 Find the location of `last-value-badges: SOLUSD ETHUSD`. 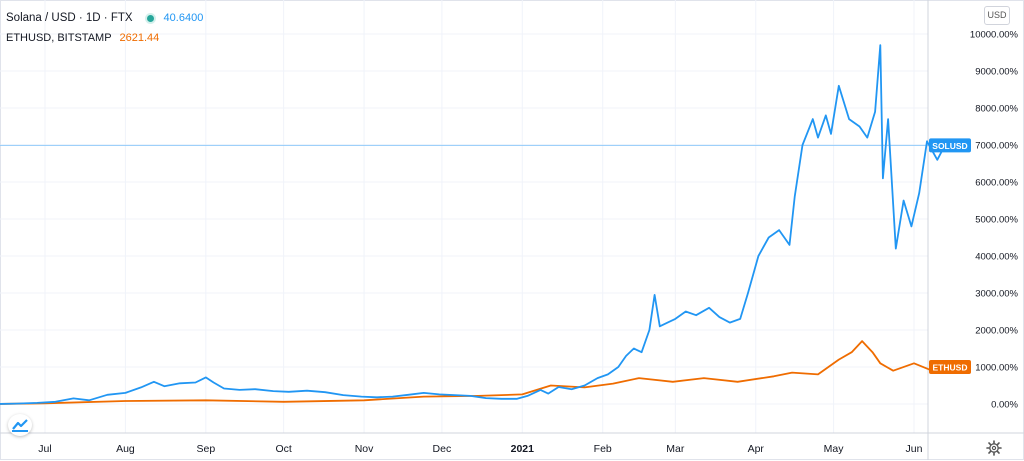

last-value-badges: SOLUSD ETHUSD is located at coordinates (950, 256).